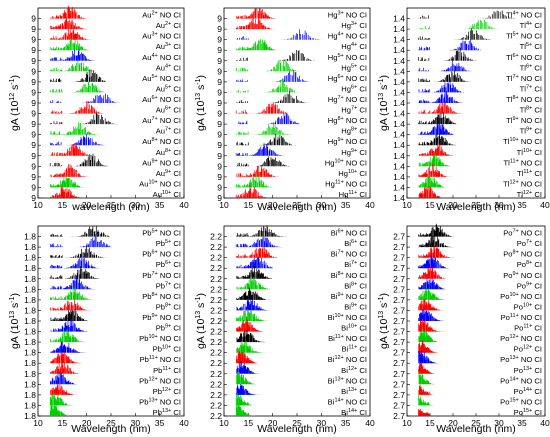 The height and width of the screenshot is (437, 550). I want to click on series-label: Po11+ NO CI, so click(521, 317).